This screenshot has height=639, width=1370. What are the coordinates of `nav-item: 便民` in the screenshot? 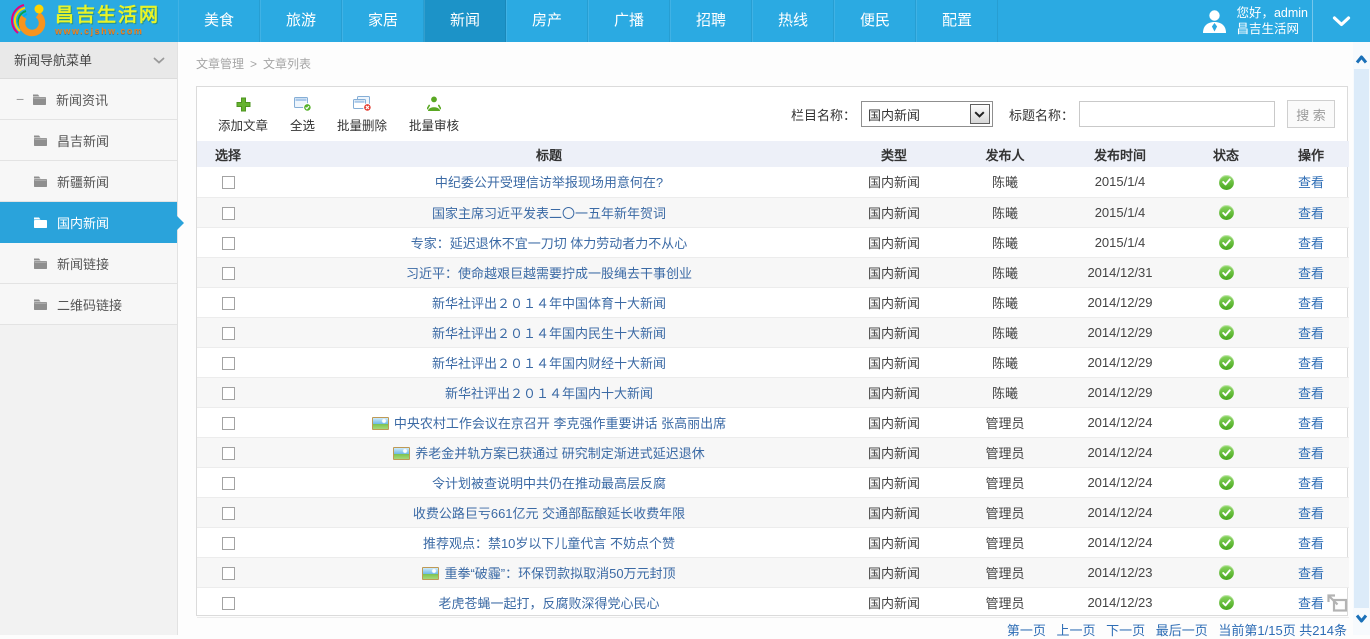 It's located at (875, 21).